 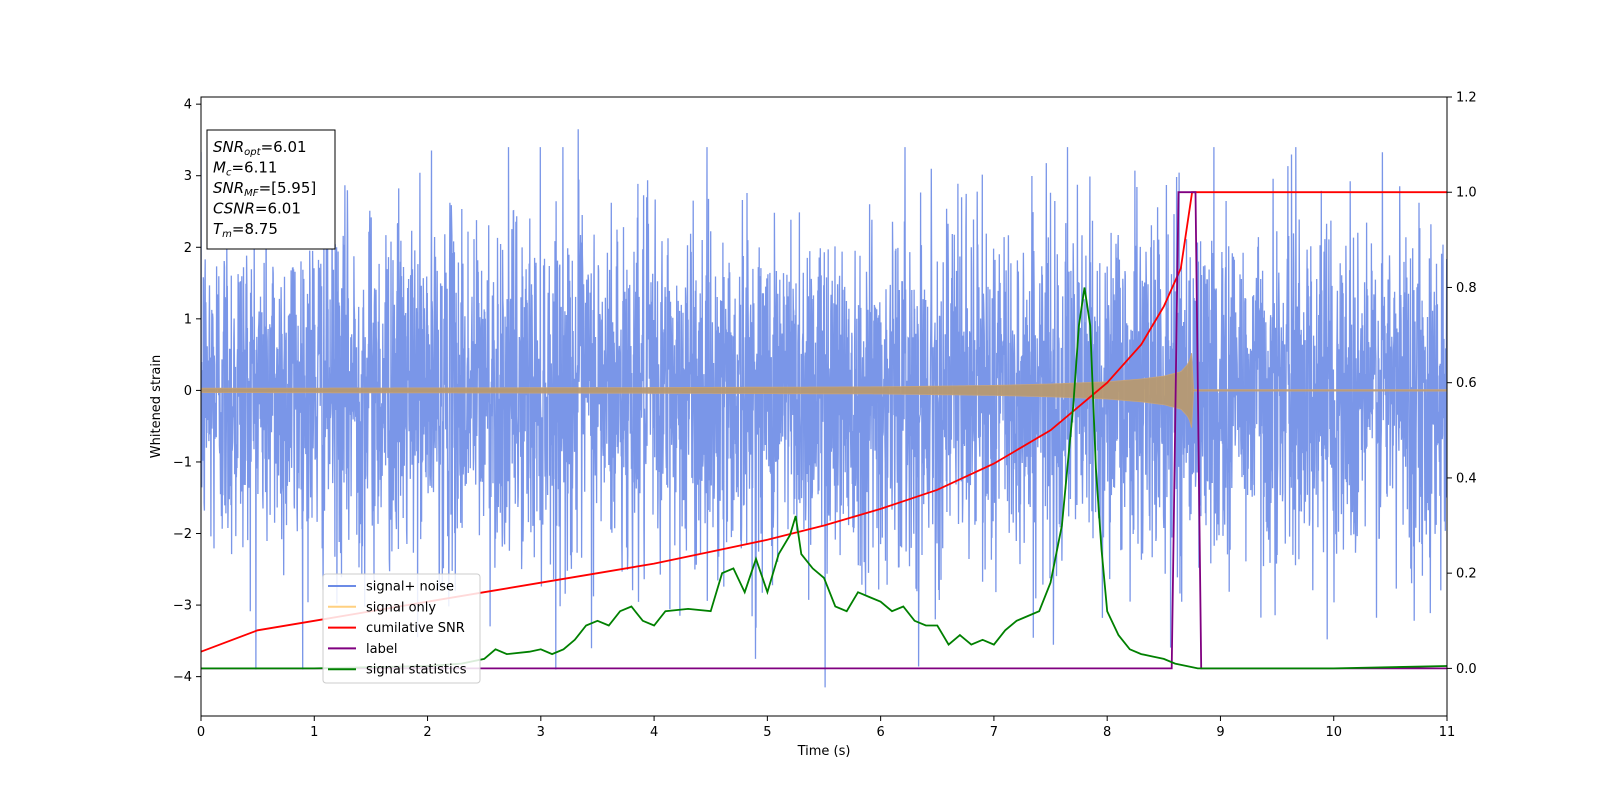 I want to click on annotation-frame, so click(x=271, y=189).